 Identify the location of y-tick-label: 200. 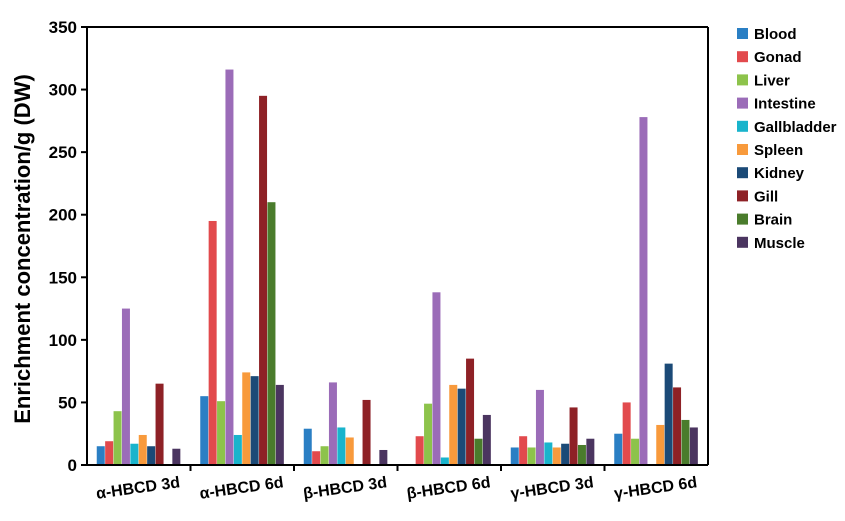
(63, 215).